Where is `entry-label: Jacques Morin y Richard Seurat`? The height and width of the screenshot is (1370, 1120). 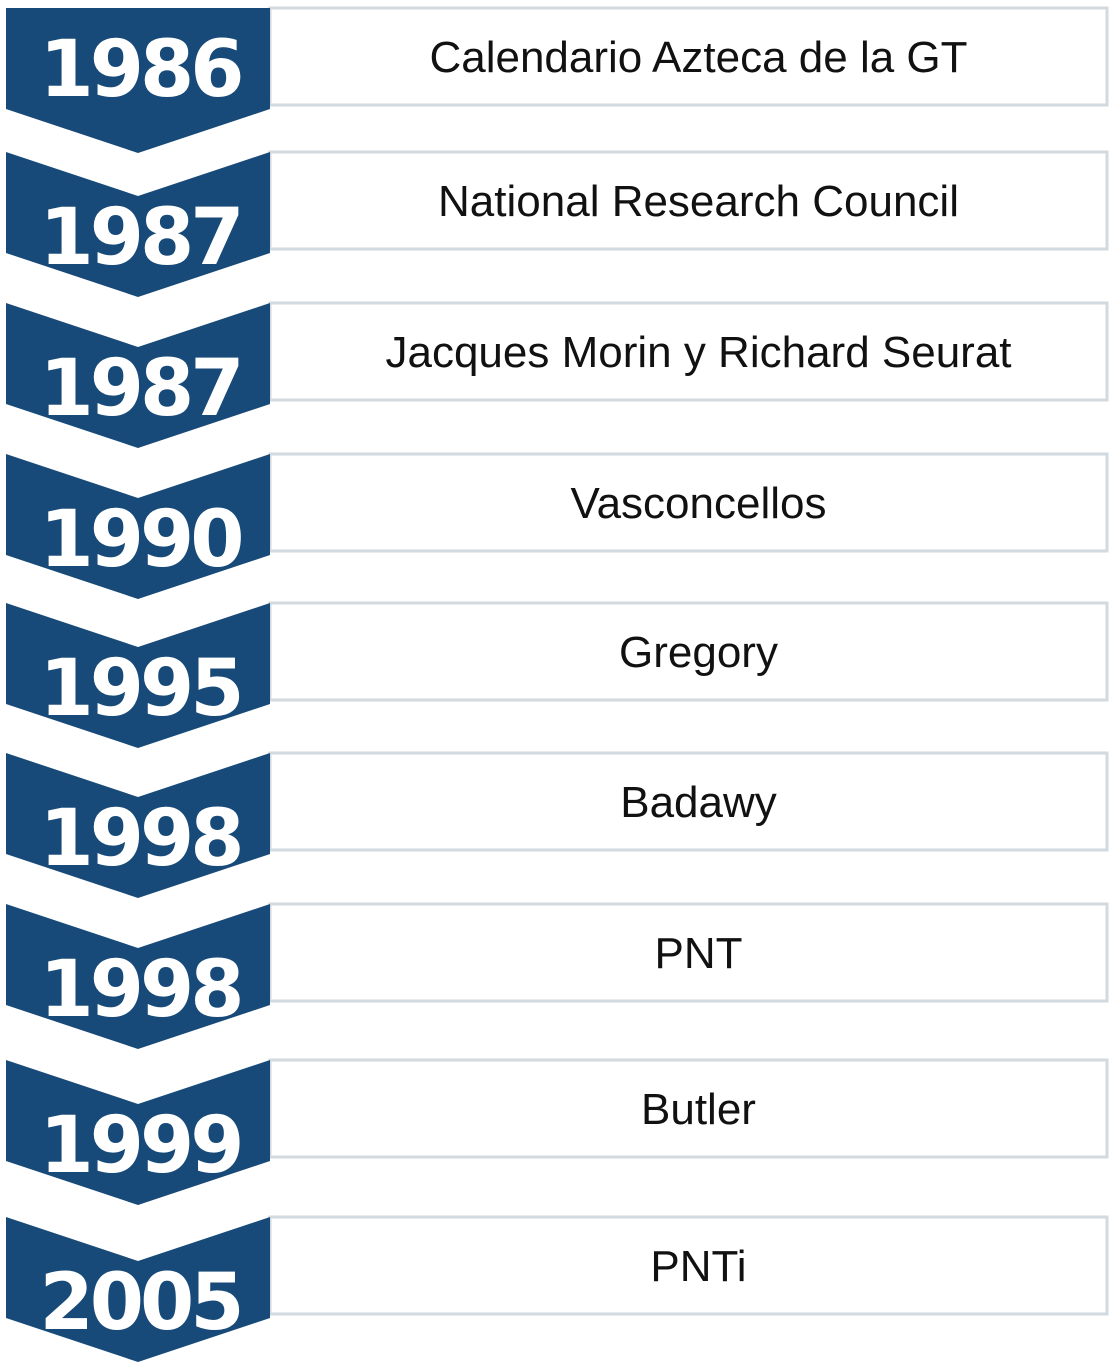 entry-label: Jacques Morin y Richard Seurat is located at coordinates (698, 352).